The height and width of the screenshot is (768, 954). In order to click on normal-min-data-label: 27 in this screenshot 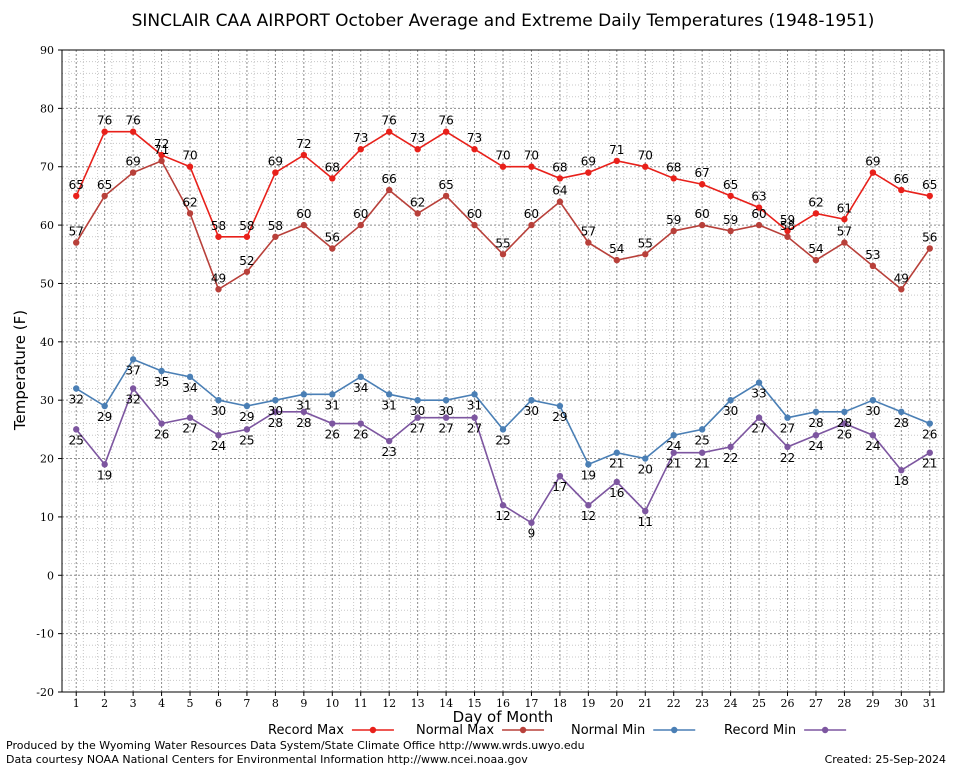, I will do `click(787, 429)`.